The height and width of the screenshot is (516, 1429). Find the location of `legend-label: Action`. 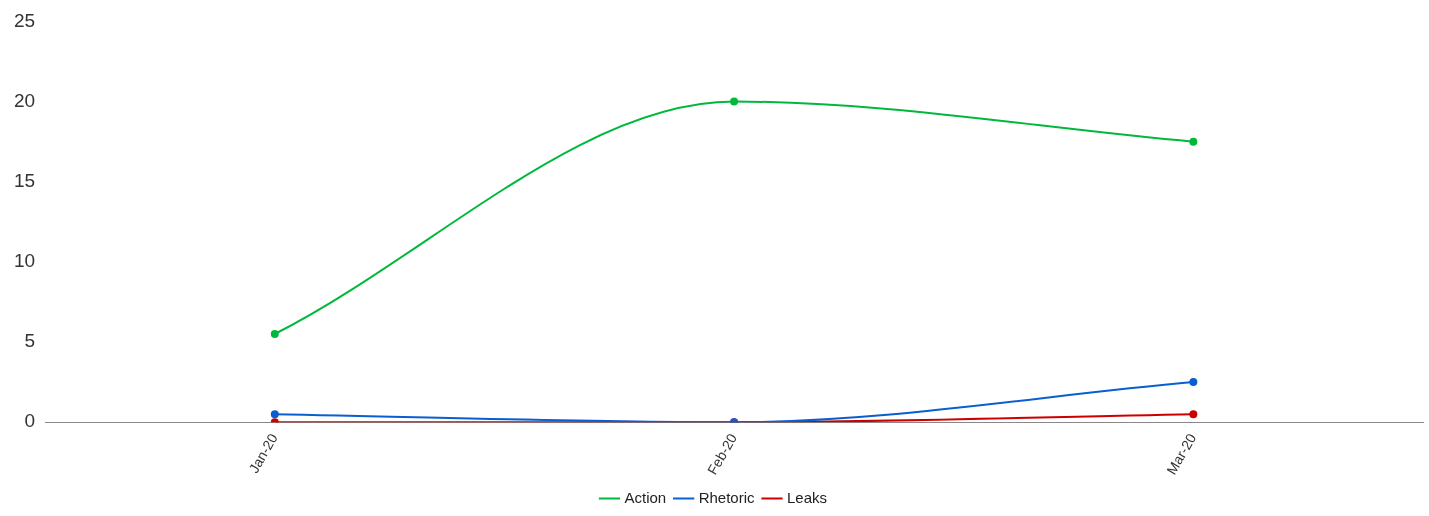

legend-label: Action is located at coordinates (645, 497).